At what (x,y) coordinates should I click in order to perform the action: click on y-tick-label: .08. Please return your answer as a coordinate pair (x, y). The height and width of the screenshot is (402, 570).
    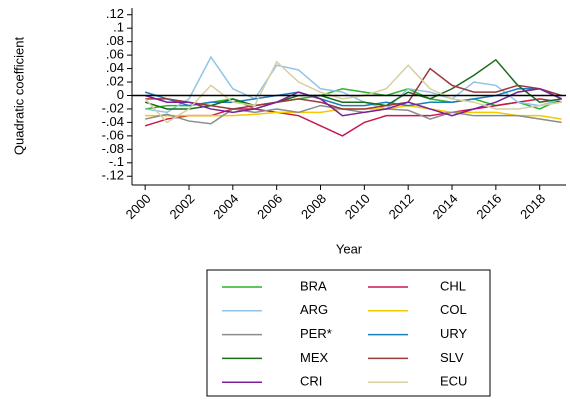
    Looking at the image, I should click on (115, 40).